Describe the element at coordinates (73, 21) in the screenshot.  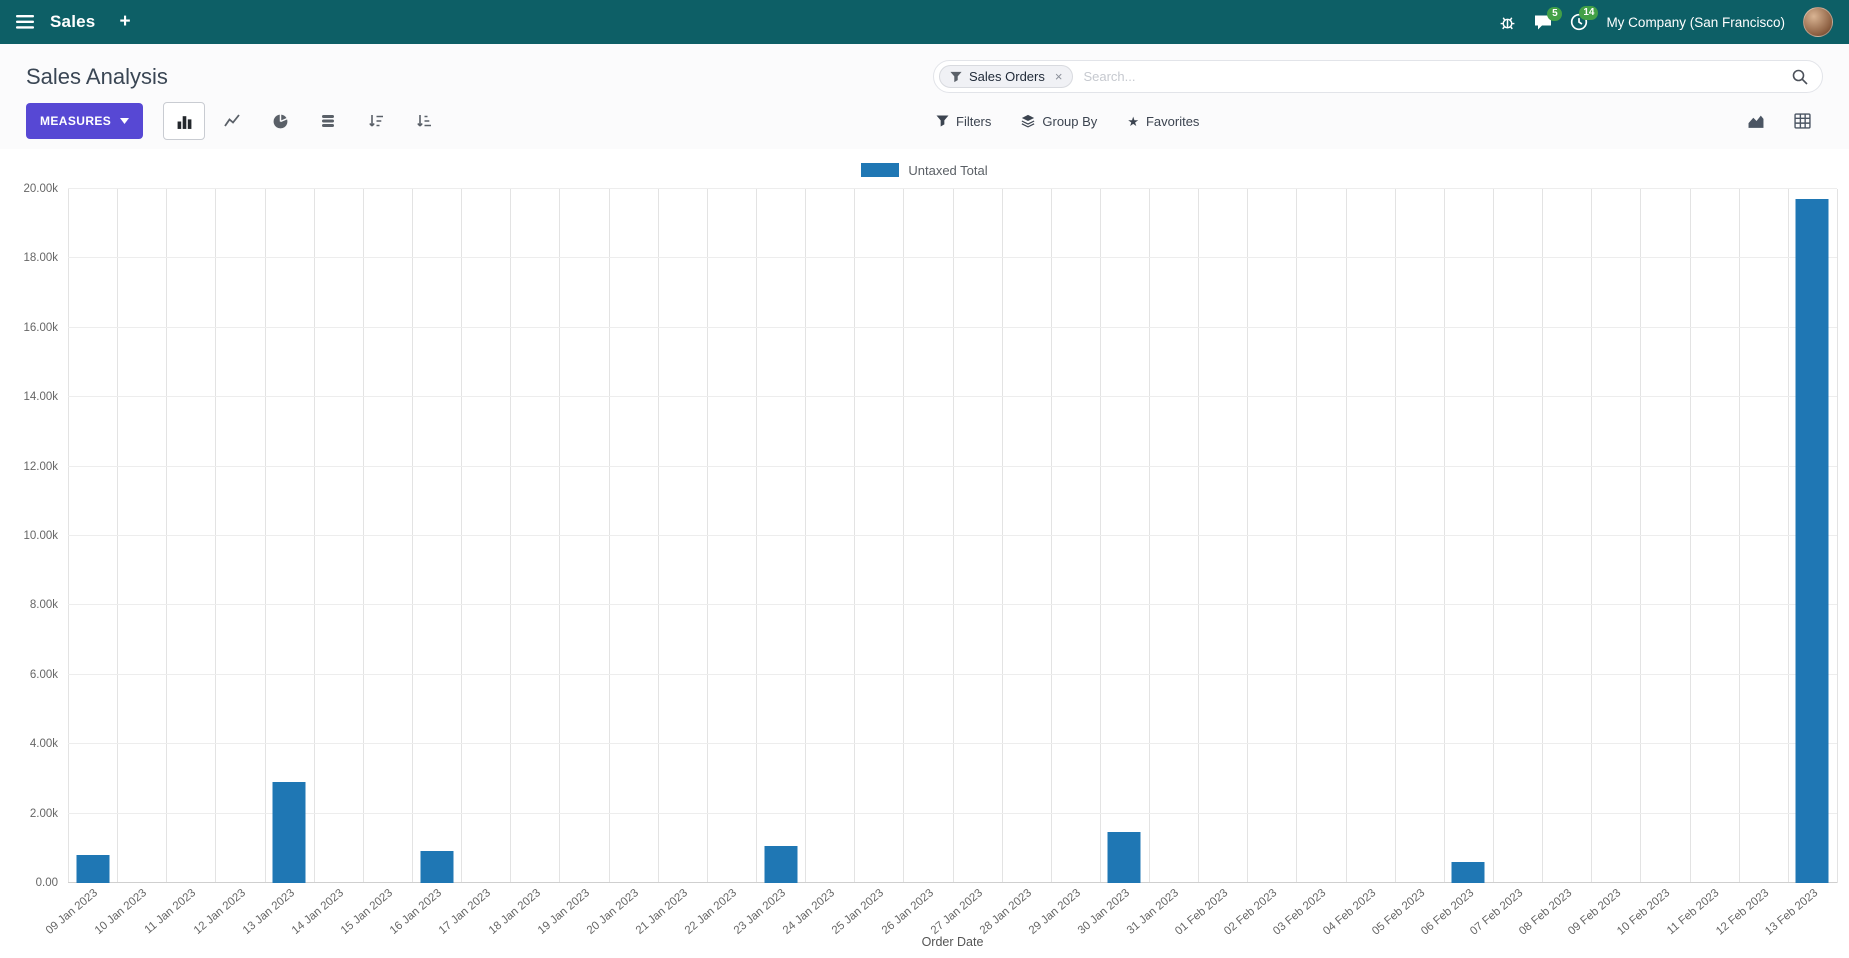
I see `app-name: Sales` at that location.